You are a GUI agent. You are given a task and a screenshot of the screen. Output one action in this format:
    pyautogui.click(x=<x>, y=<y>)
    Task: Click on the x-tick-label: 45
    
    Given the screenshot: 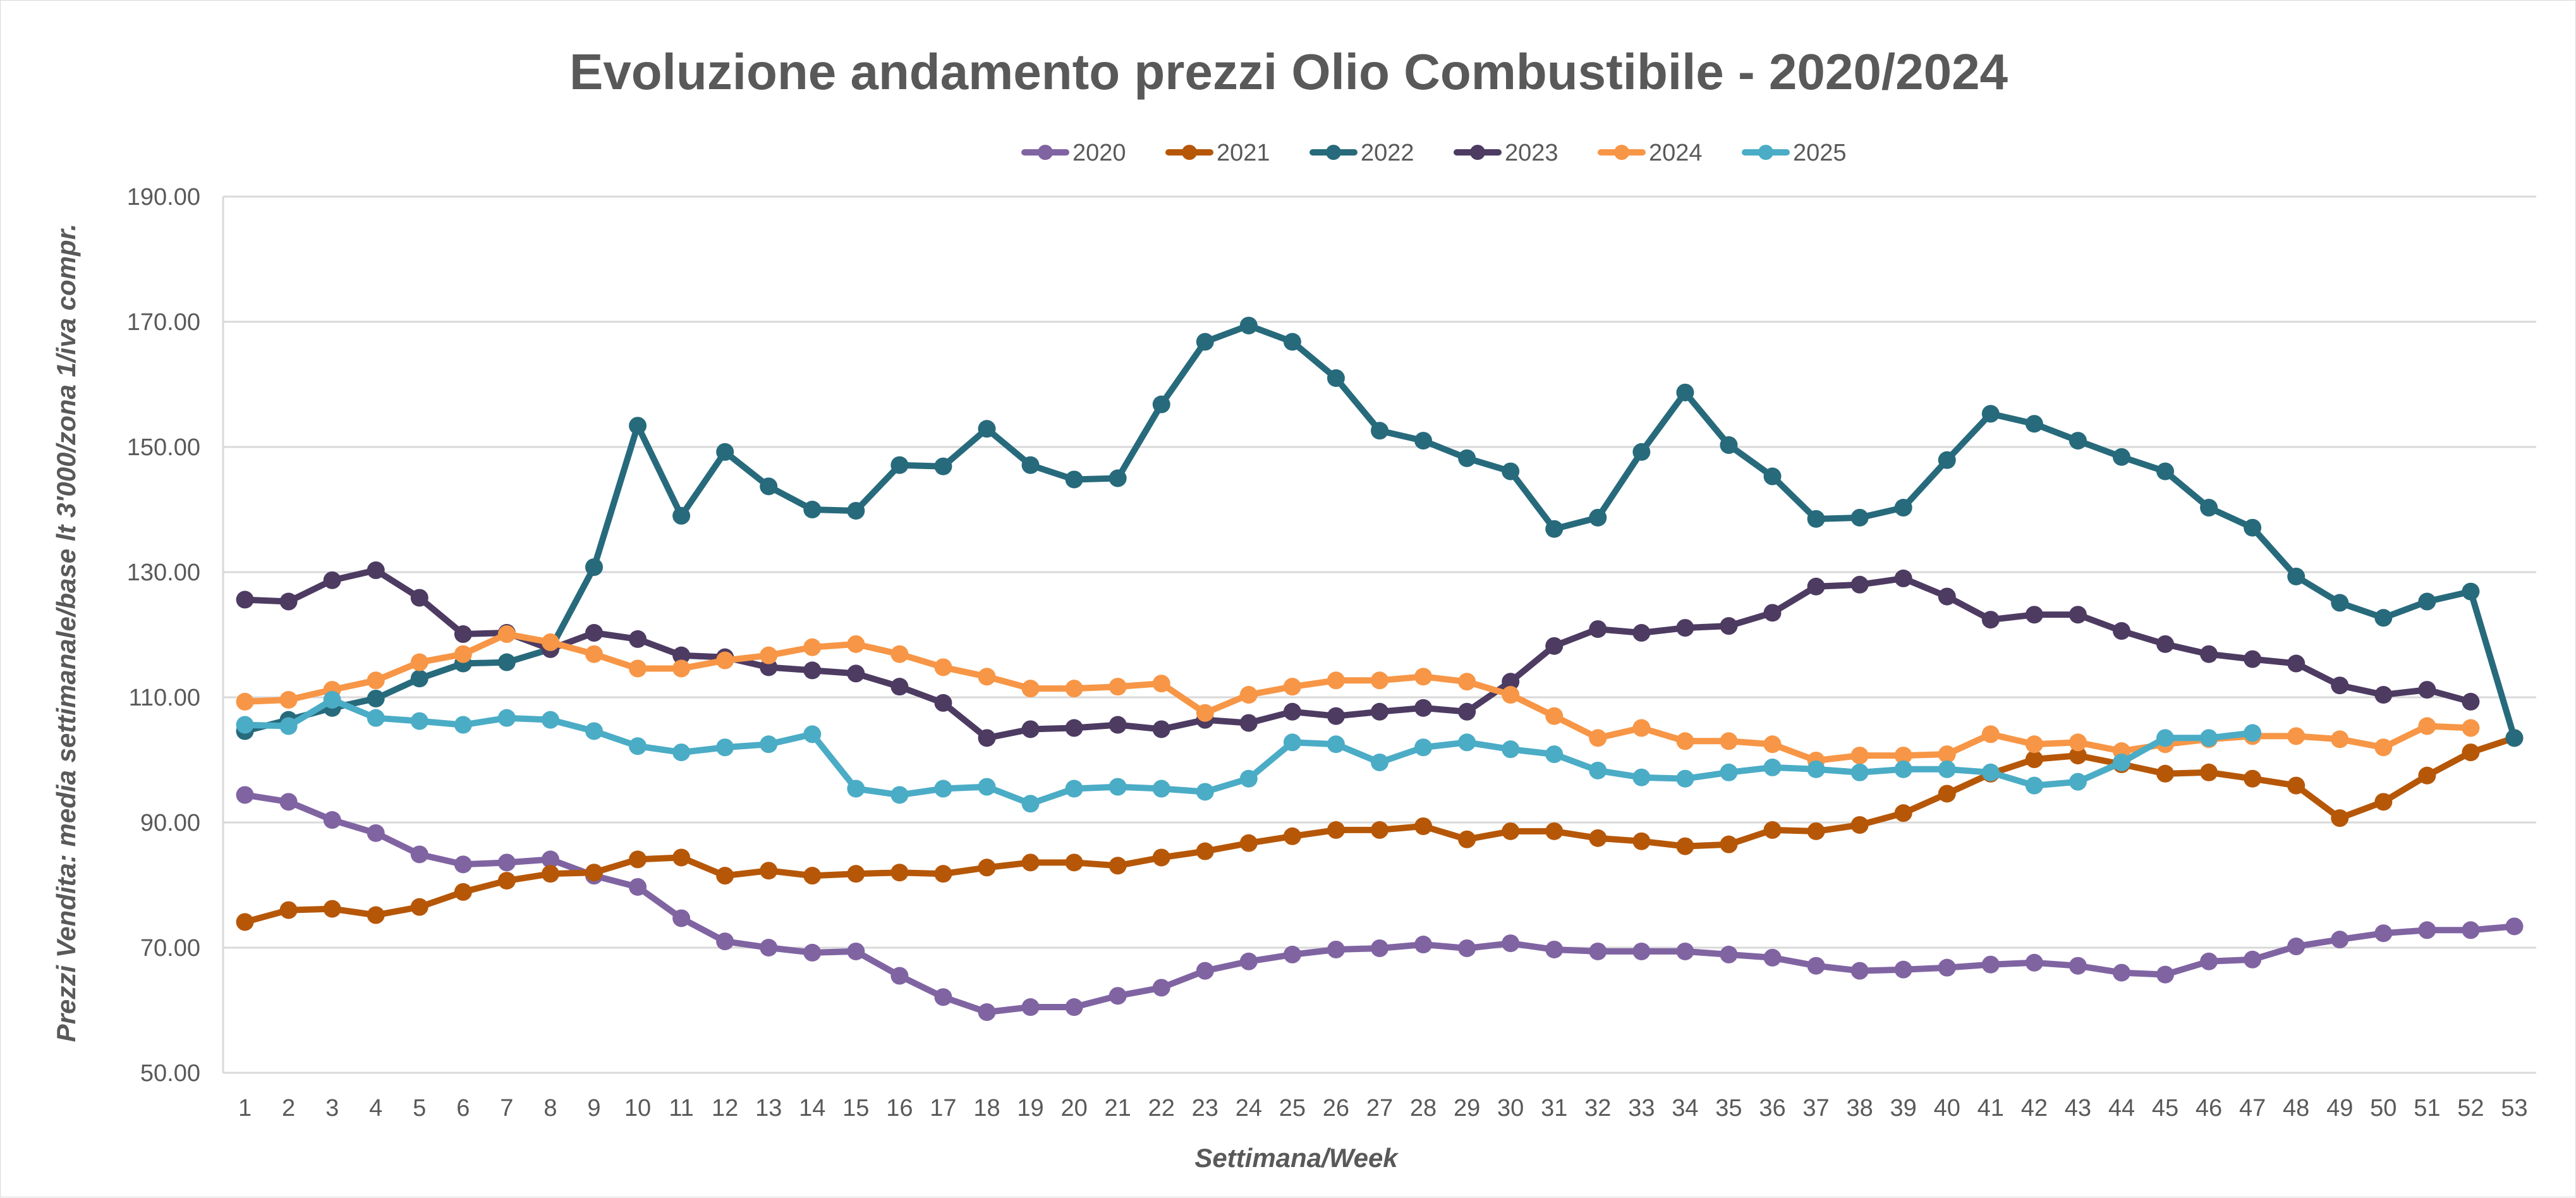 What is the action you would take?
    pyautogui.click(x=2165, y=1108)
    